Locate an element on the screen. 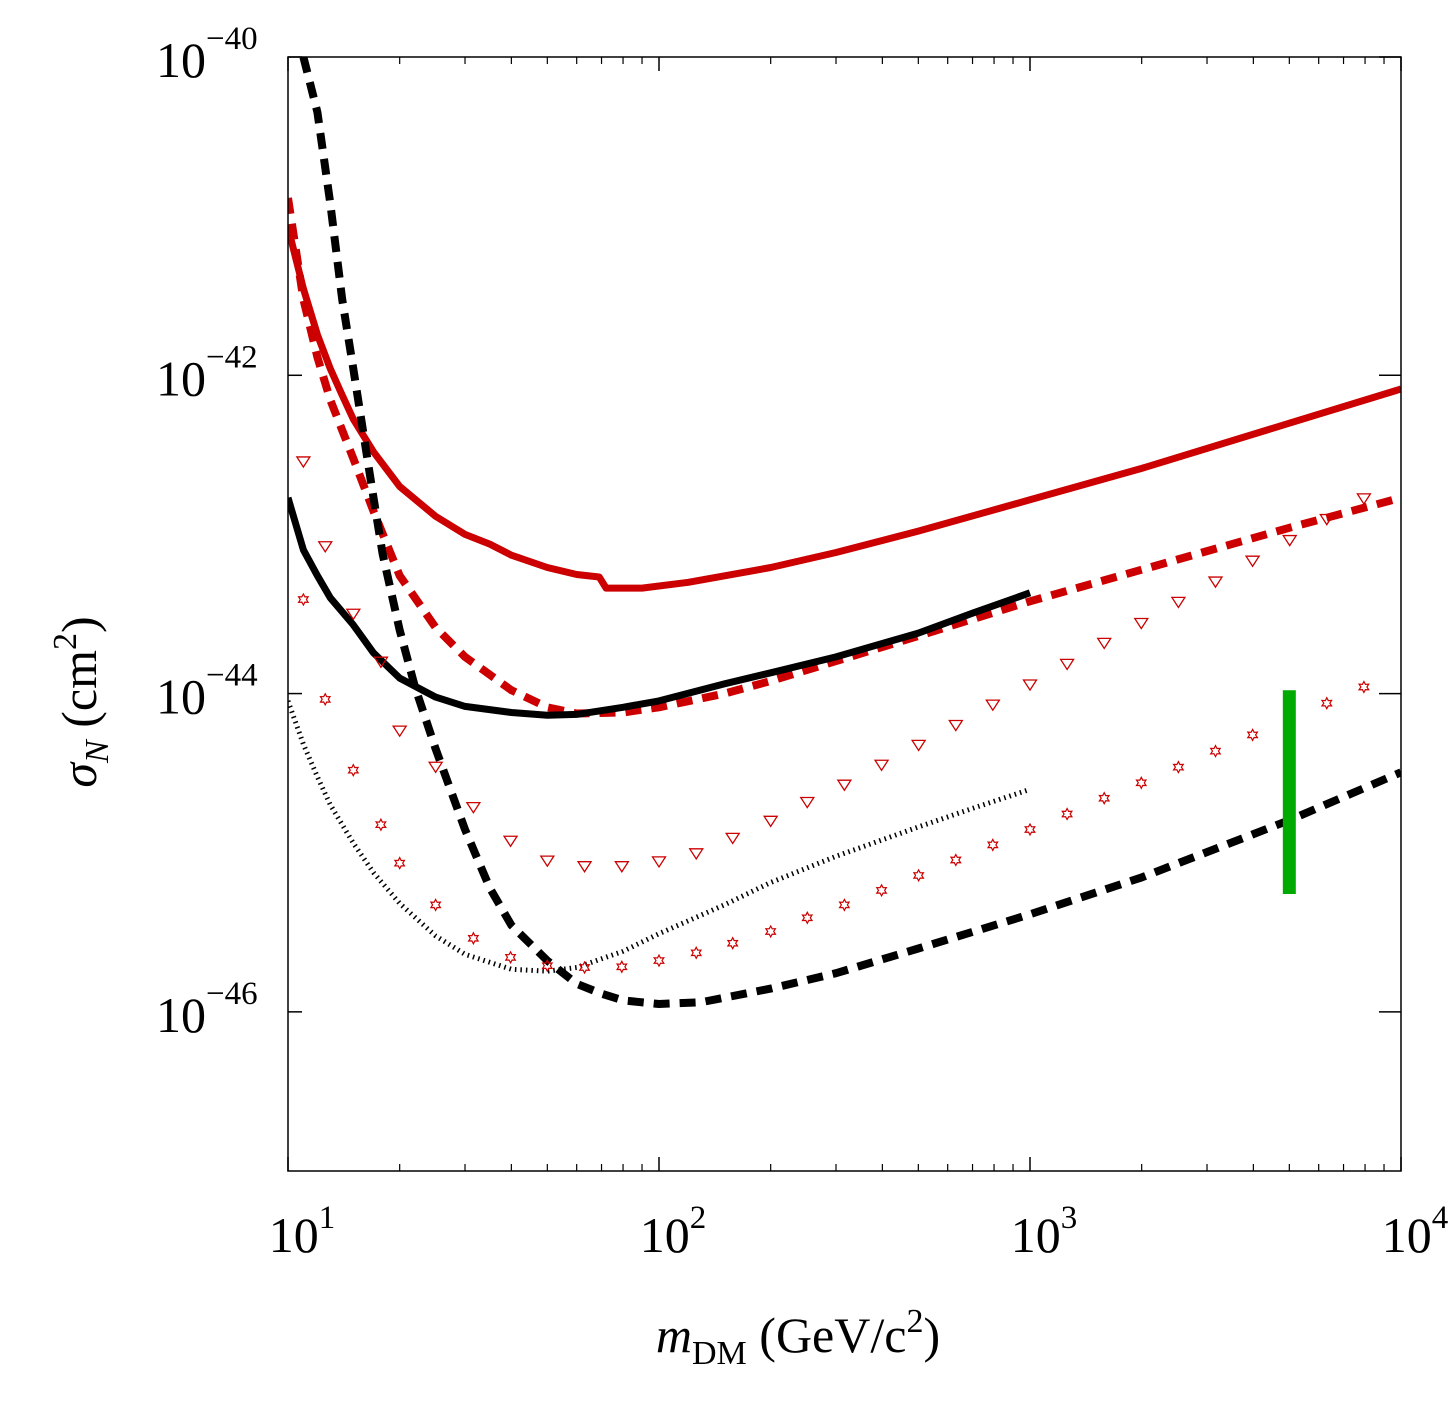 The height and width of the screenshot is (1409, 1452). y-axis-title-sup: 2 is located at coordinates (65, 641).